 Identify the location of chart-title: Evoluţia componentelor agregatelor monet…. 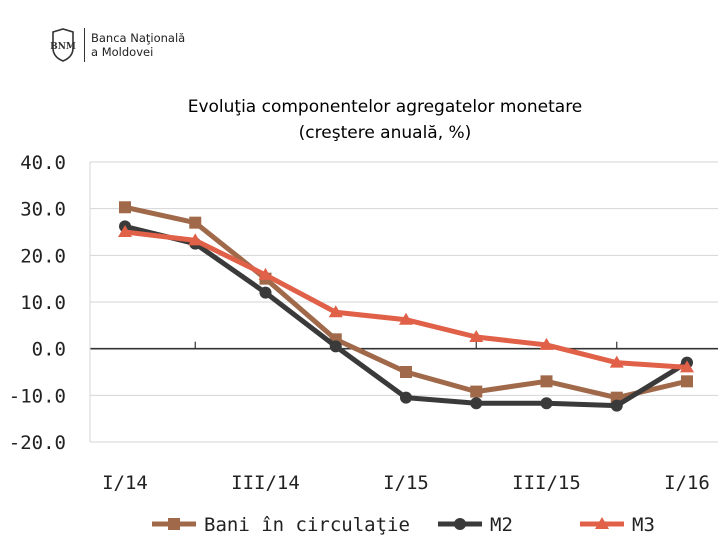
(385, 107).